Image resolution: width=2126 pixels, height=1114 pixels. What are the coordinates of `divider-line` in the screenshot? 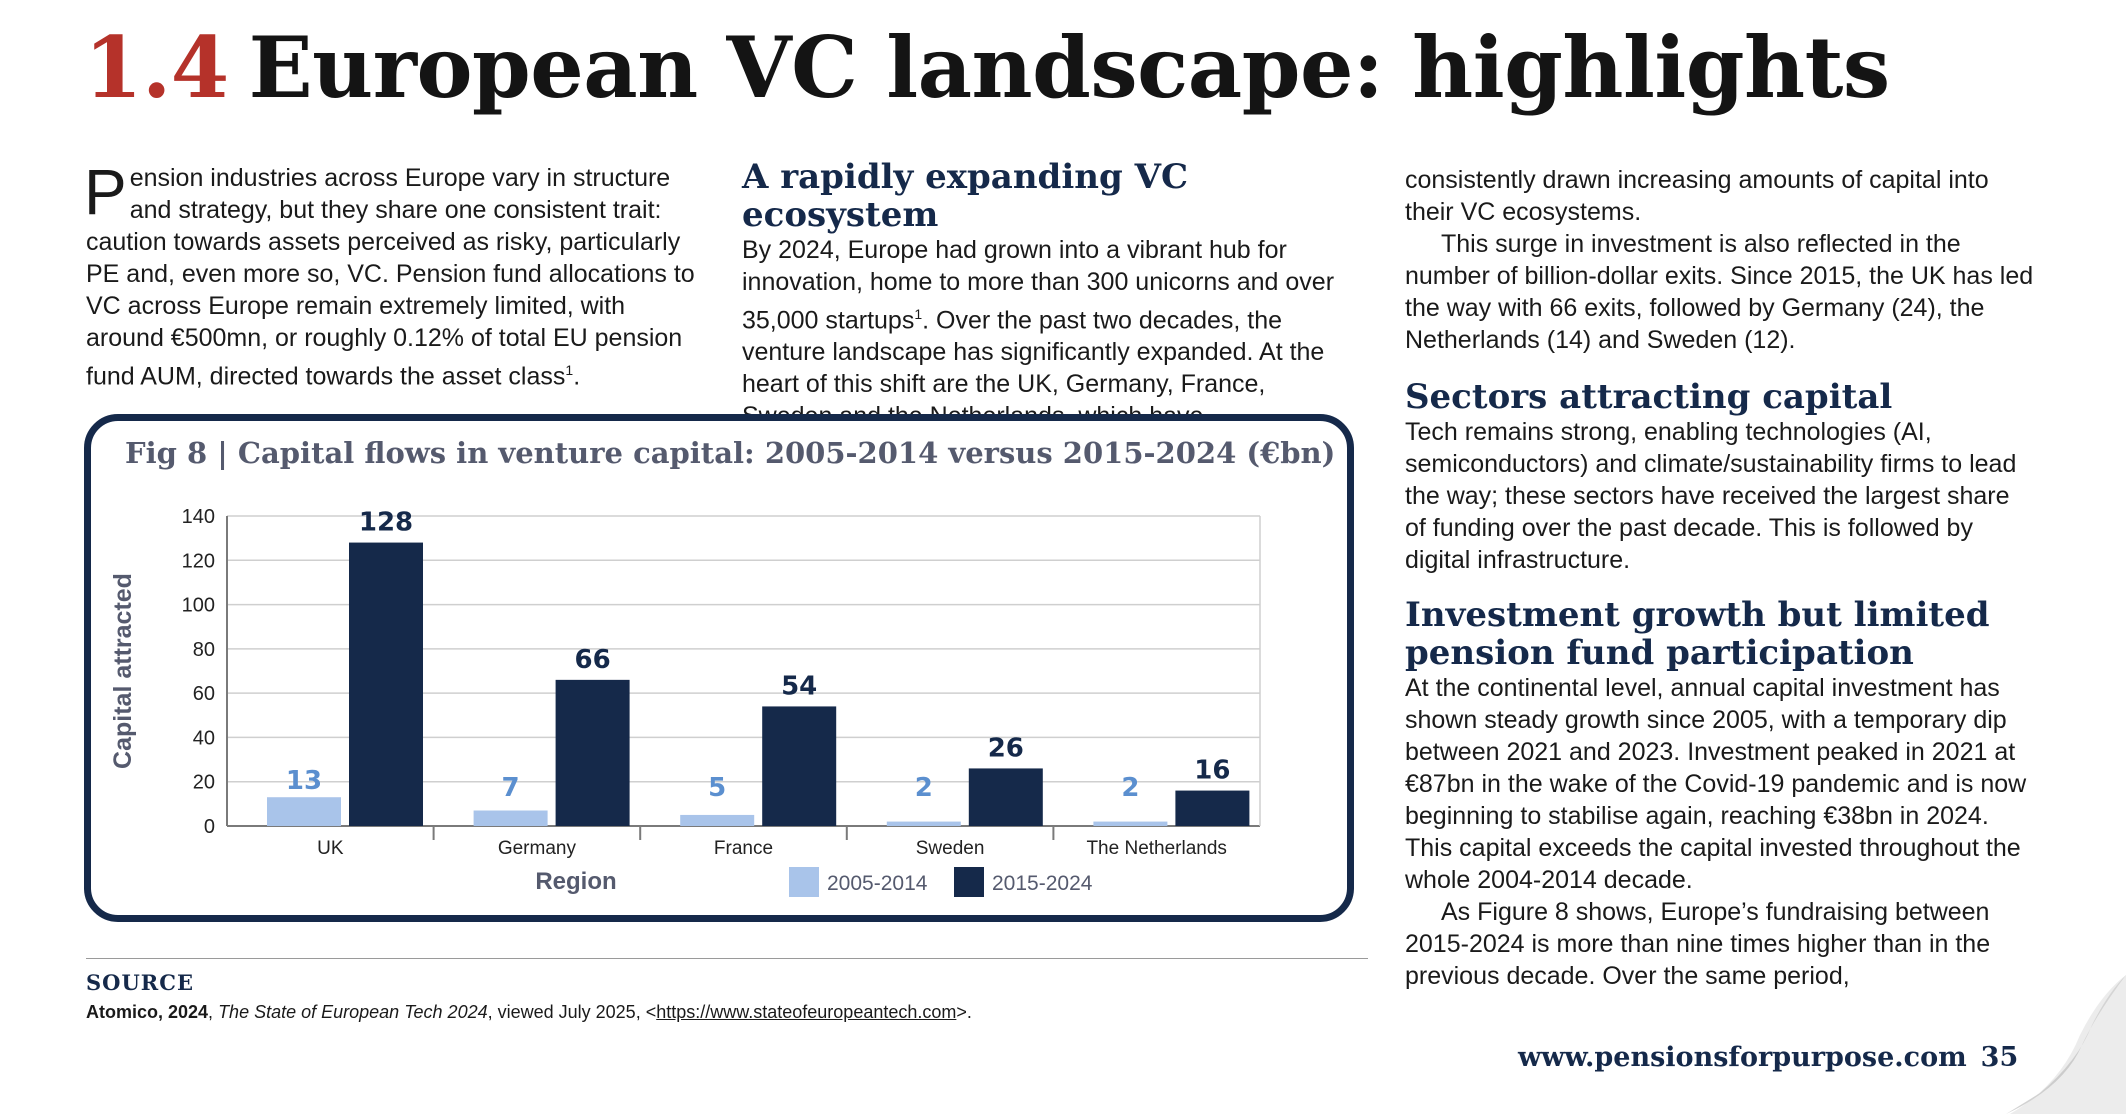 It's located at (727, 958).